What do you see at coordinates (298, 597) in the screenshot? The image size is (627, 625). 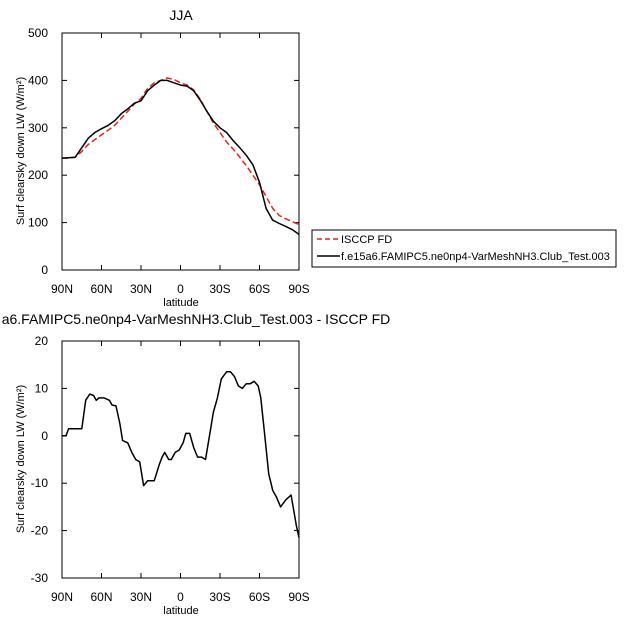 I see `bottom-chart-x-tick-label: 90S` at bounding box center [298, 597].